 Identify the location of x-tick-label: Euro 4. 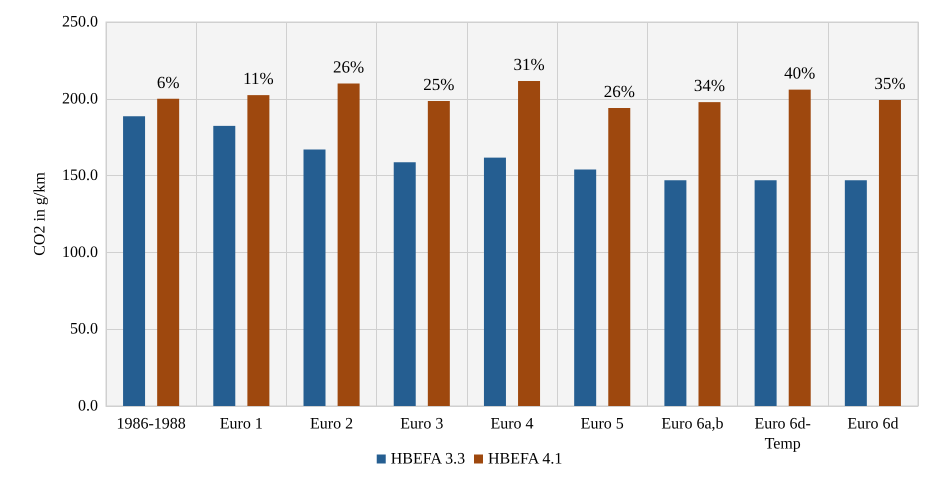
(512, 424).